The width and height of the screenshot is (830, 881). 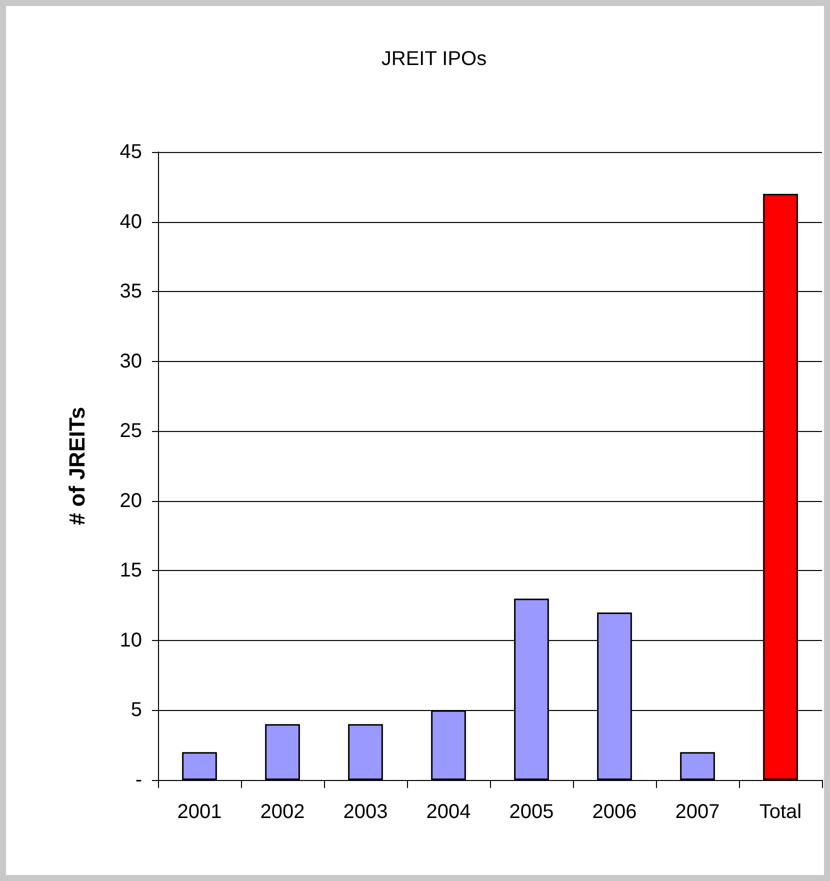 I want to click on y-tick-label: 40, so click(x=131, y=221).